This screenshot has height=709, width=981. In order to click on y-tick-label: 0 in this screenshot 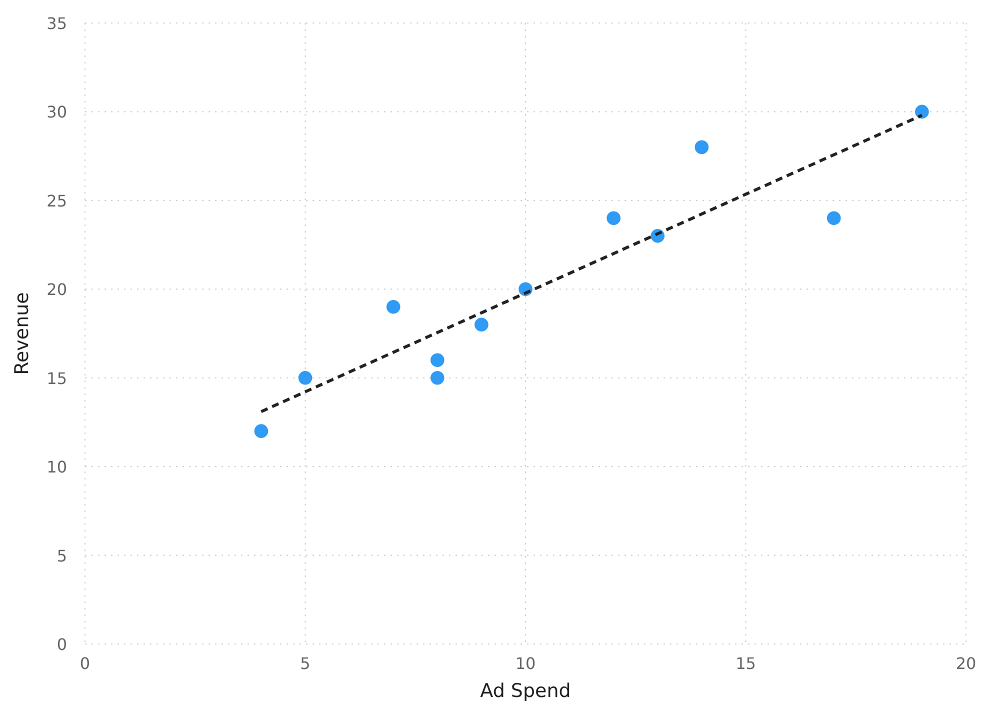, I will do `click(61, 644)`.